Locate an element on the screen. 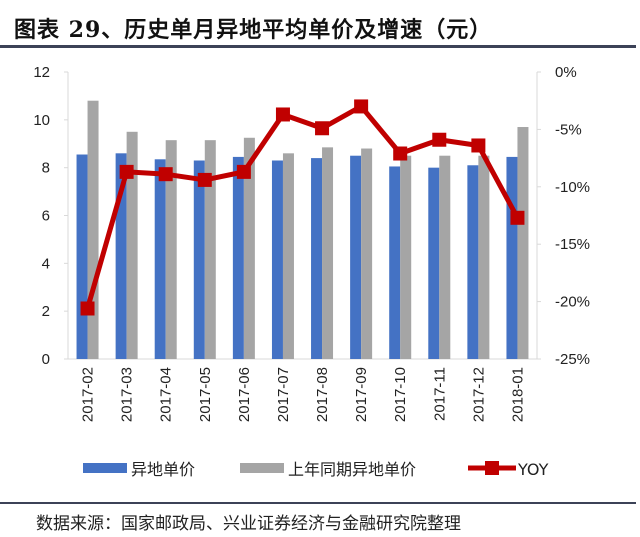 The image size is (640, 537). legend-label-yoy: YOY is located at coordinates (533, 469).